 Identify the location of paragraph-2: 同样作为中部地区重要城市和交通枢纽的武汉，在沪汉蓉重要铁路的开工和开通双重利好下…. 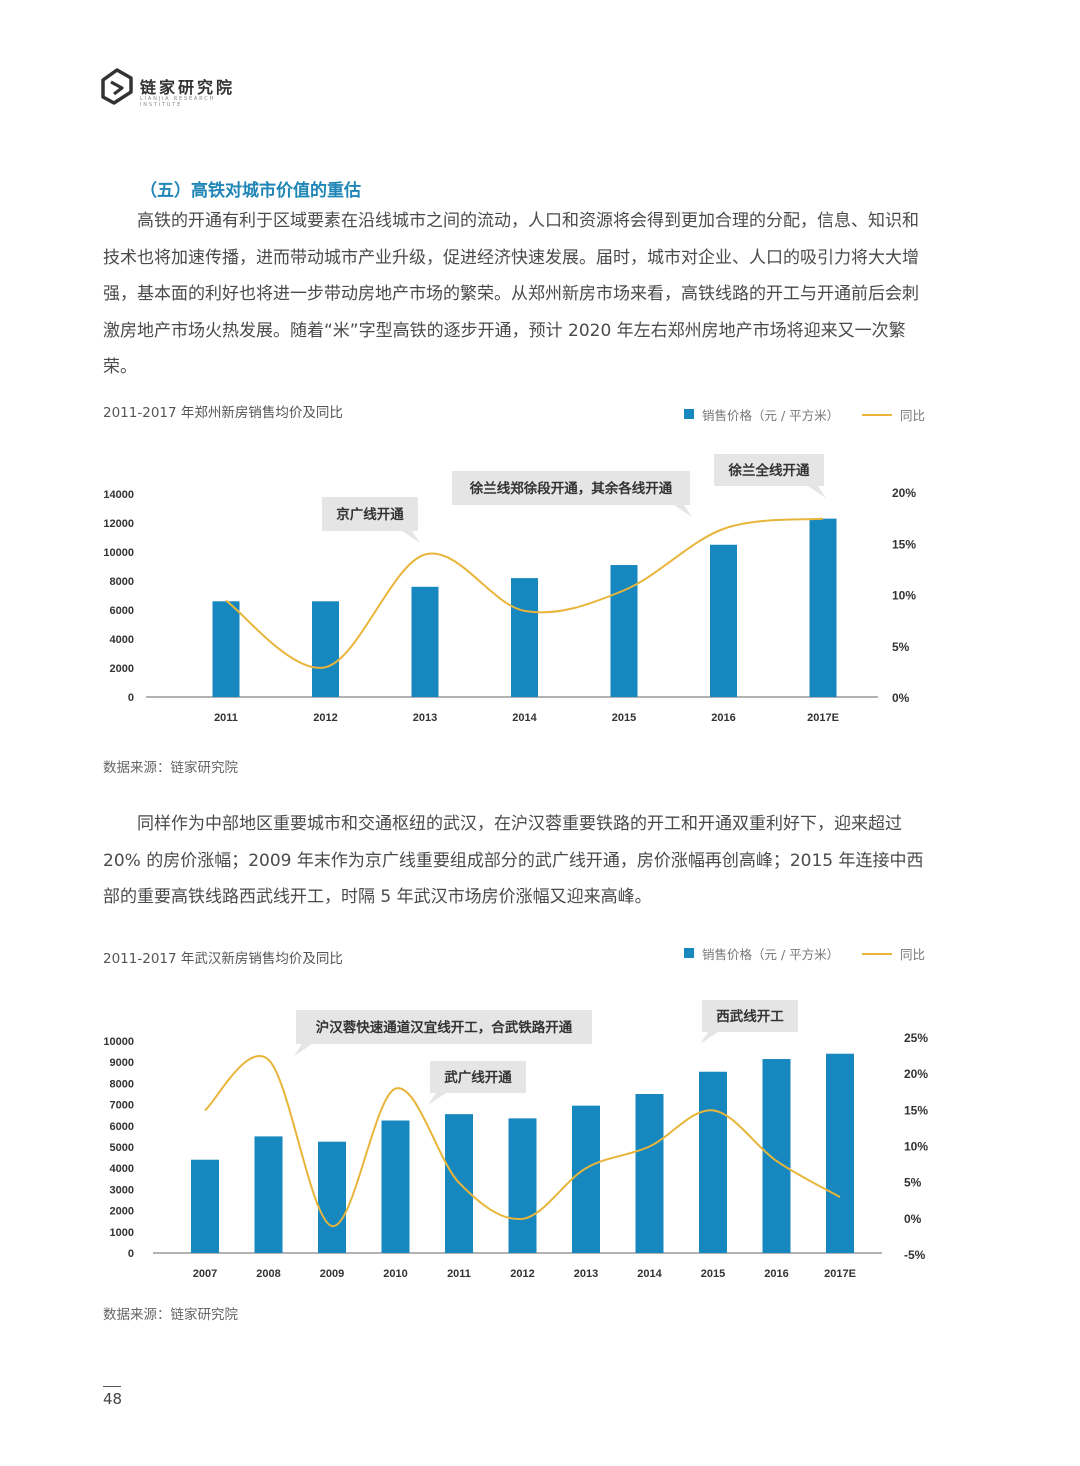
(515, 861).